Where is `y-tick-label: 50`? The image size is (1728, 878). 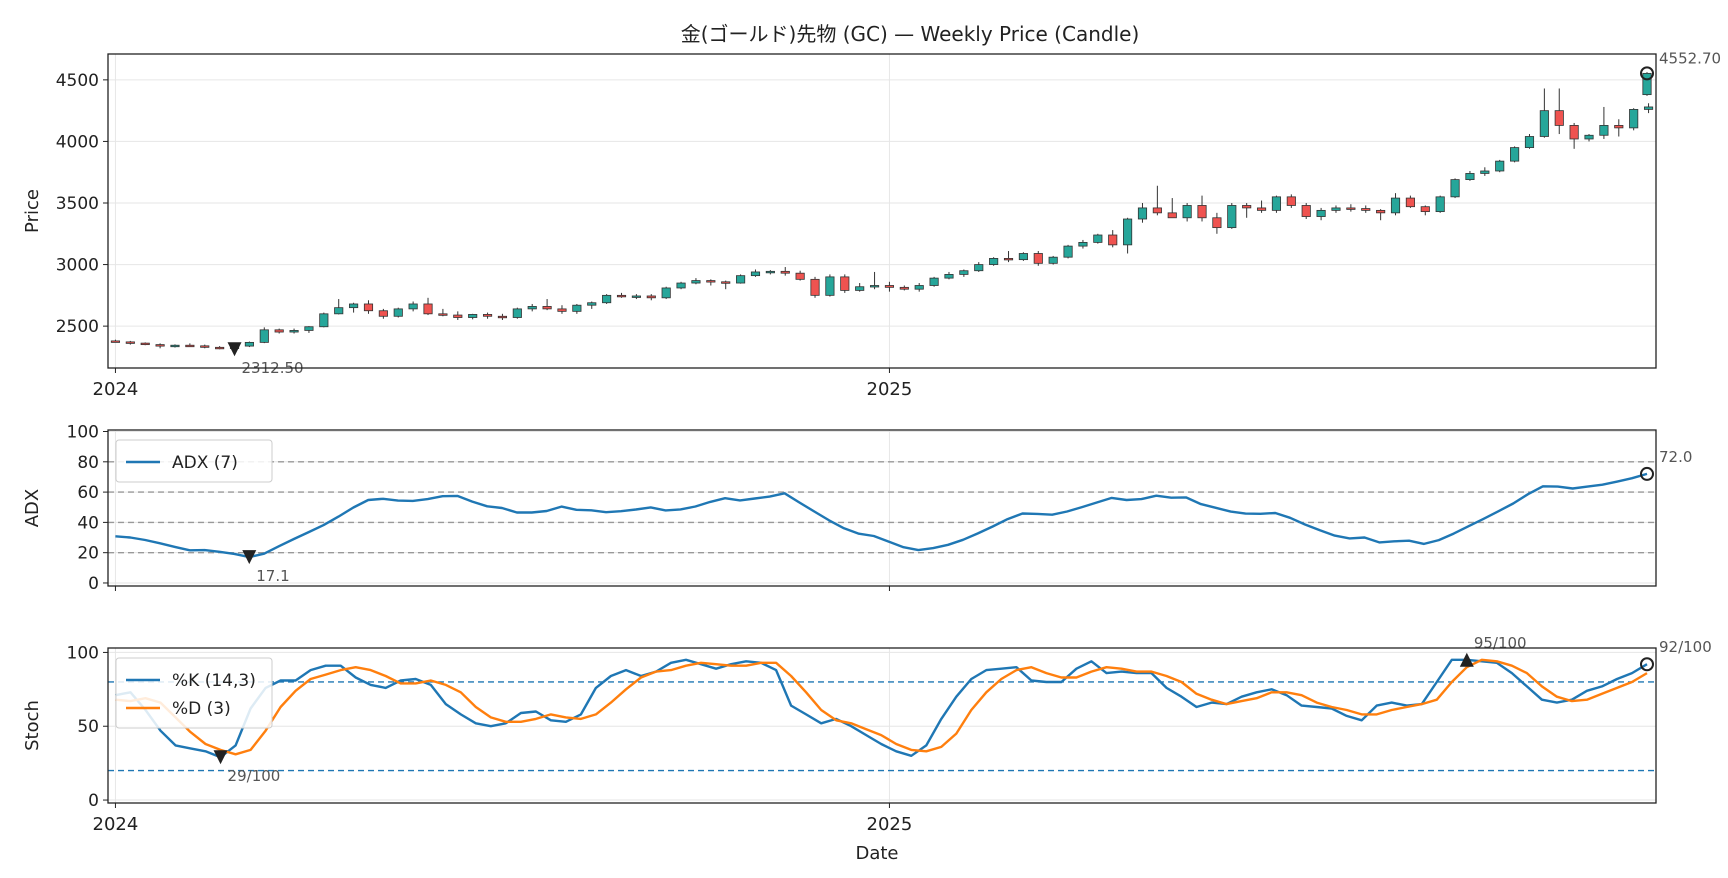
y-tick-label: 50 is located at coordinates (88, 727).